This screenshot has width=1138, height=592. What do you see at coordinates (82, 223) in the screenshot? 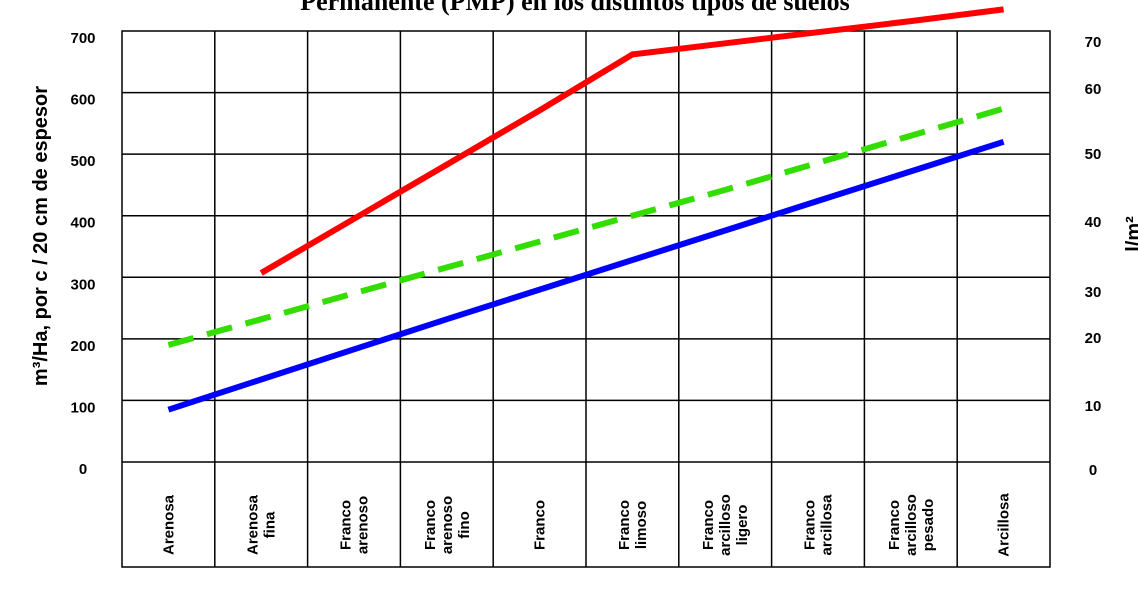
I see `left-tick-label: 400` at bounding box center [82, 223].